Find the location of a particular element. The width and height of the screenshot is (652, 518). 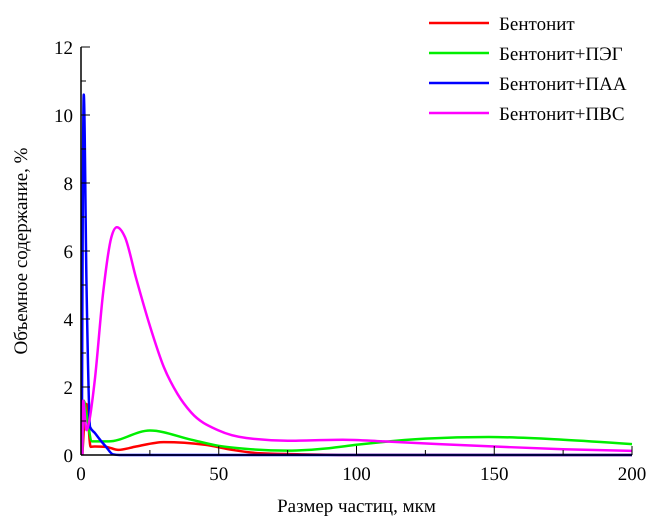

legend-label: Бентонит+ПЭГ is located at coordinates (561, 54).